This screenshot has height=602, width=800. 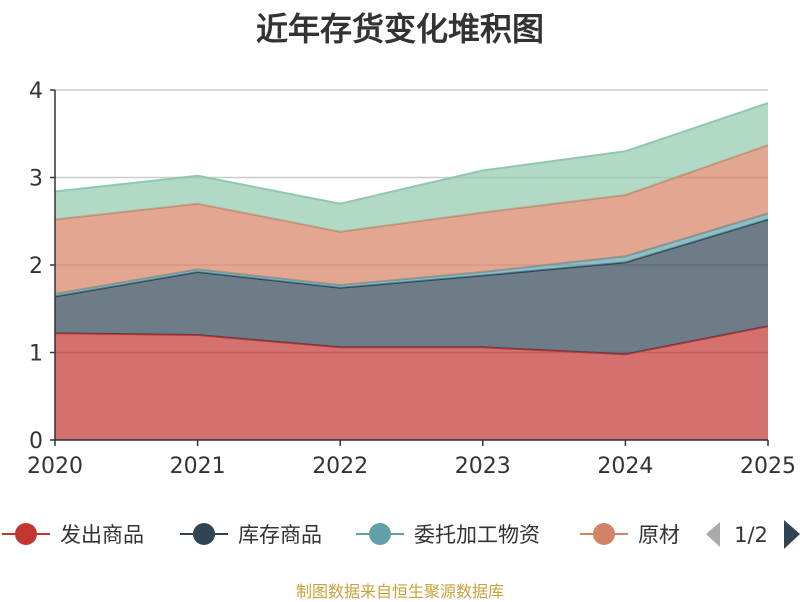 I want to click on y-tick-label: 1, so click(x=36, y=354).